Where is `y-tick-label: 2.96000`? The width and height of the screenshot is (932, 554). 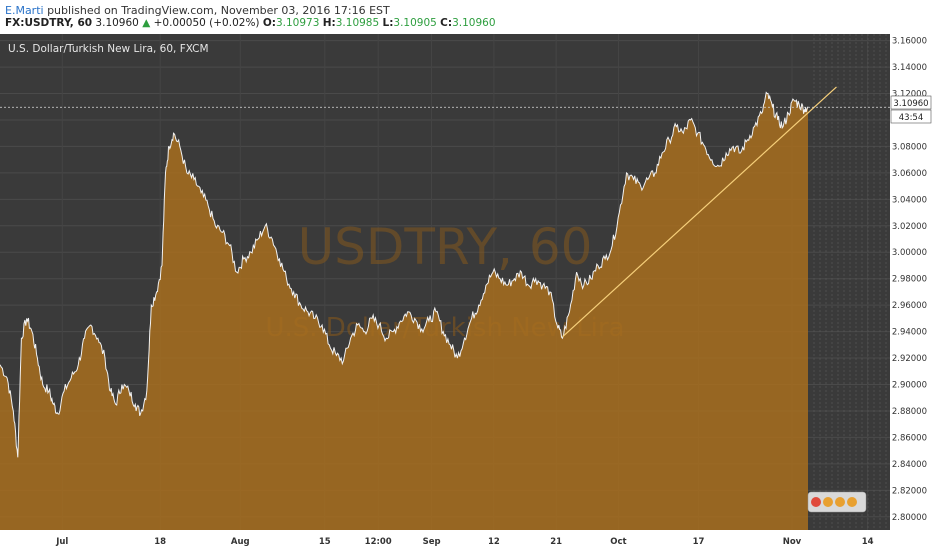
y-tick-label: 2.96000 is located at coordinates (909, 306).